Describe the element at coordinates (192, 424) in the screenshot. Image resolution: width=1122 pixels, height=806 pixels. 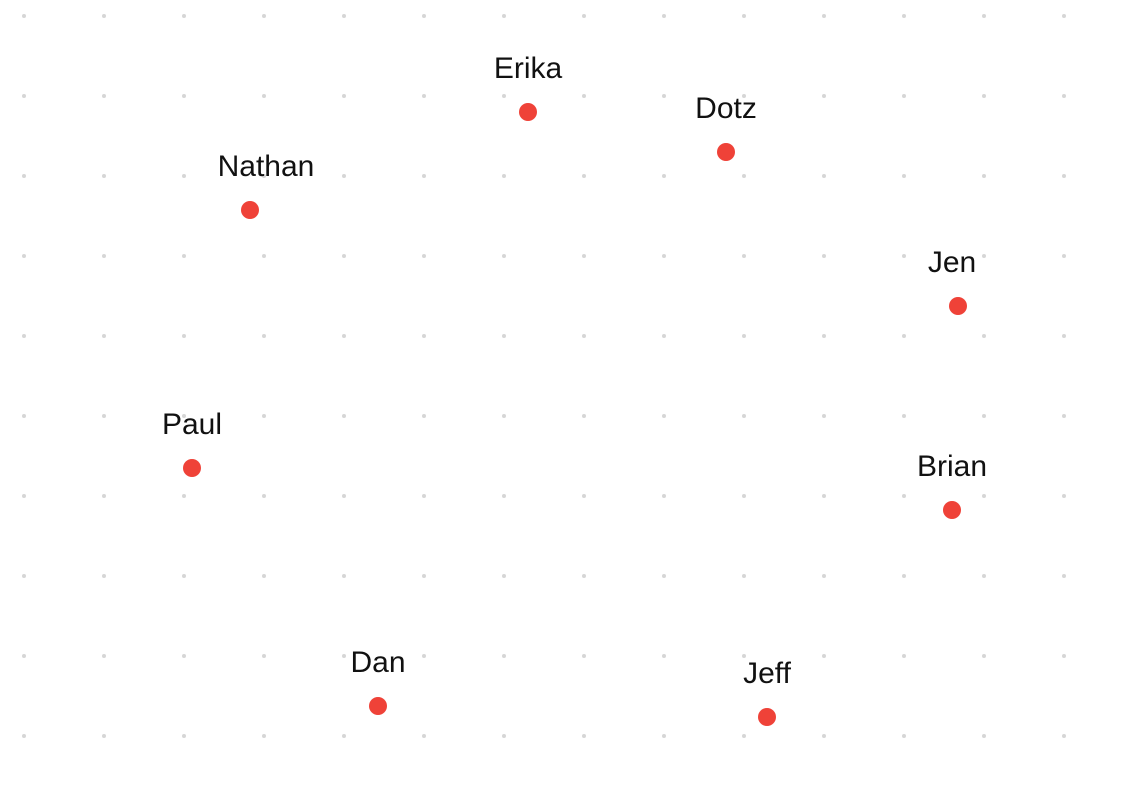
I see `node-label: Paul` at that location.